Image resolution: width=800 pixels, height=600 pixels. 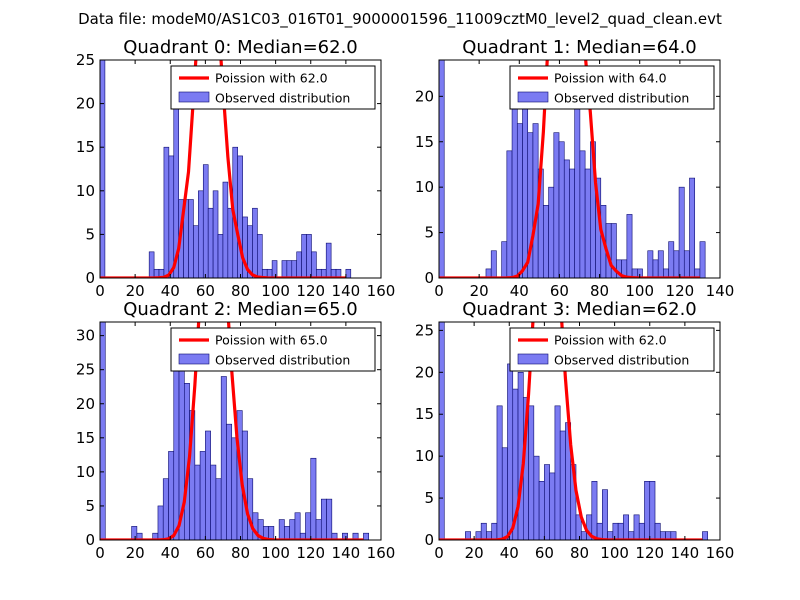 I want to click on legend-label-poisson: Poission with 62.0, so click(x=271, y=78).